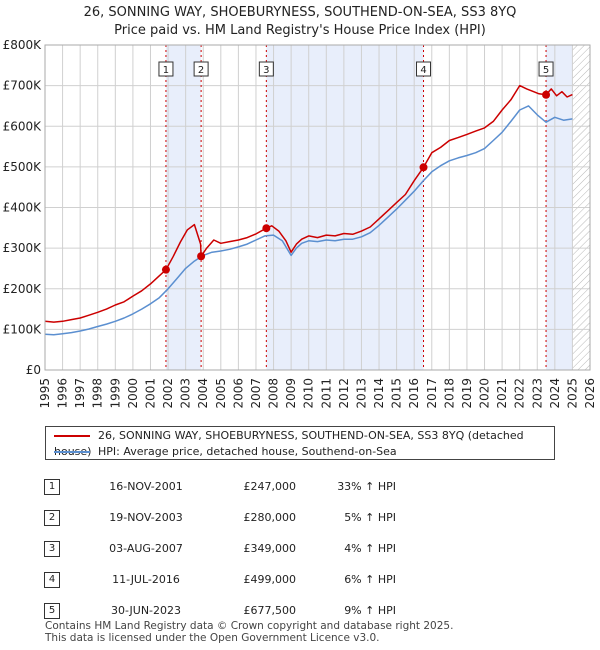 Image resolution: width=600 pixels, height=650 pixels. What do you see at coordinates (414, 393) in the screenshot?
I see `x-tick-label: 2016` at bounding box center [414, 393].